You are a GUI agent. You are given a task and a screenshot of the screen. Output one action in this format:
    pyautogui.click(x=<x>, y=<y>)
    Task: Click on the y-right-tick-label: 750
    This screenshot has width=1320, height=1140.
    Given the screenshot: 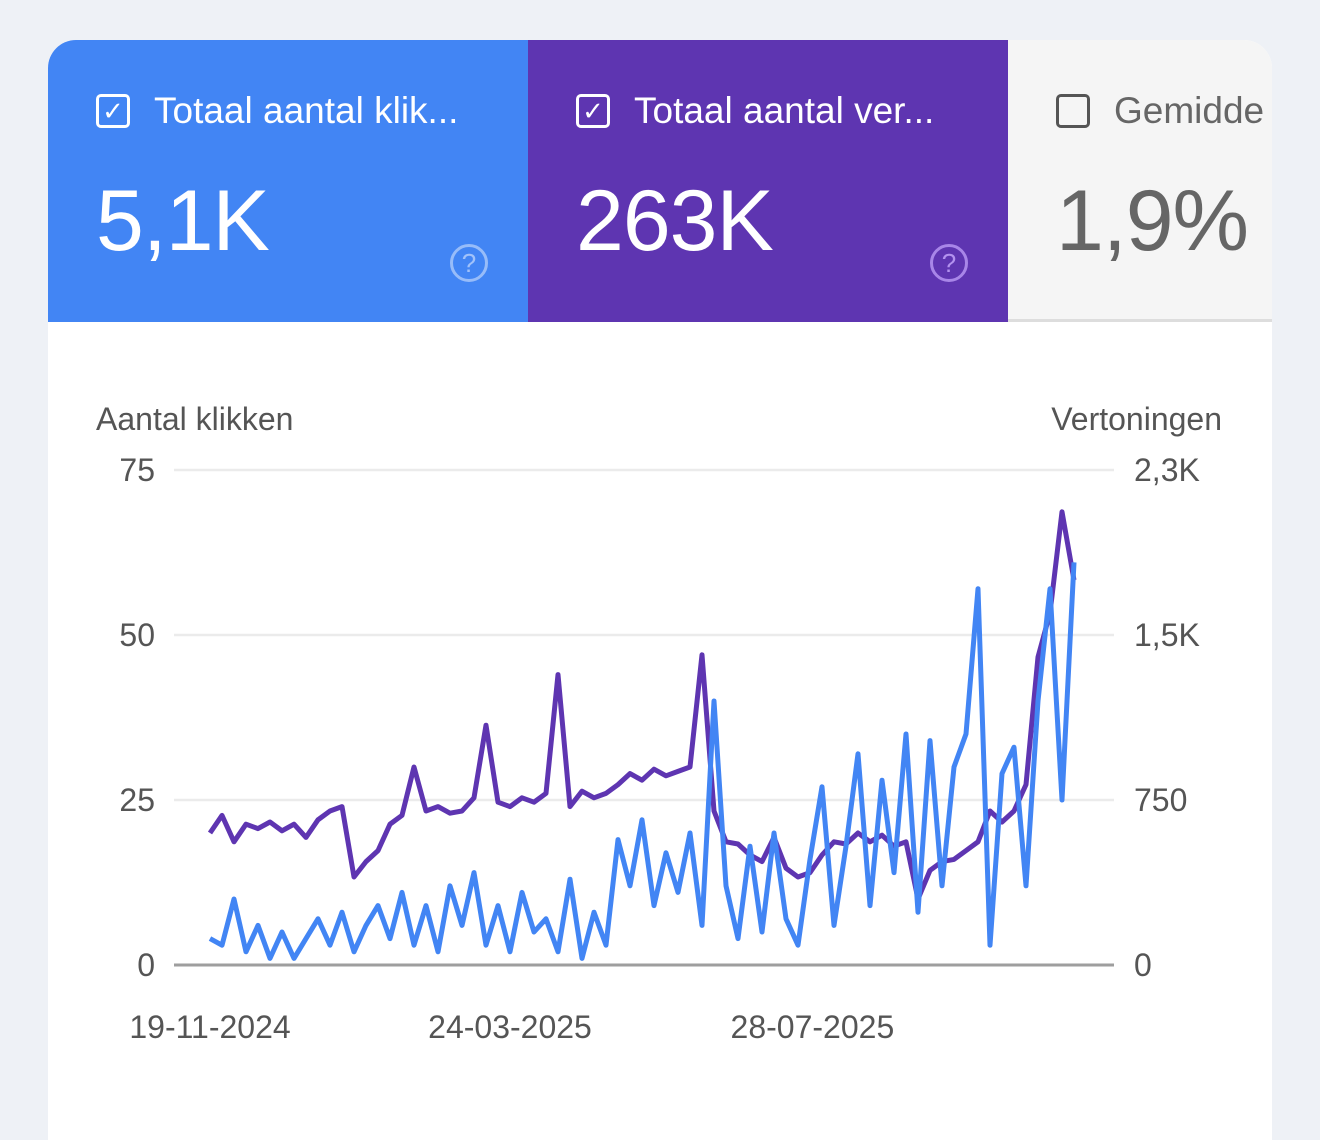 What is the action you would take?
    pyautogui.click(x=1160, y=800)
    